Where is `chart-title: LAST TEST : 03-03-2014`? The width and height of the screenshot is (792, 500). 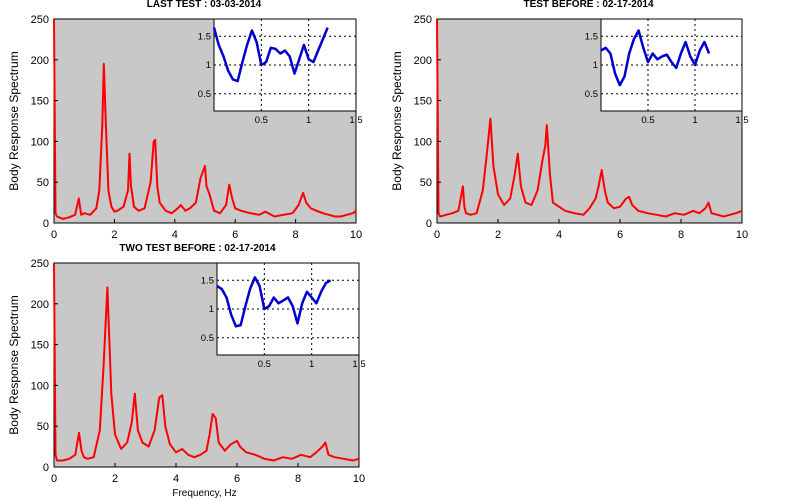
chart-title: LAST TEST : 03-03-2014 is located at coordinates (204, 5).